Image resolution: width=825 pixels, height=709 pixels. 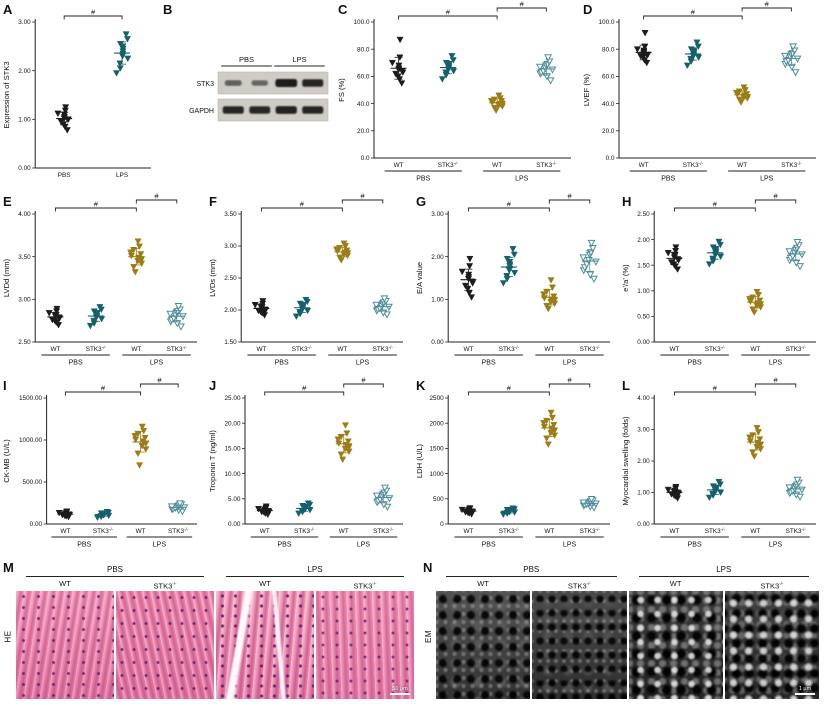 What do you see at coordinates (419, 460) in the screenshot?
I see `y-axis-title: LDH (U/L)` at bounding box center [419, 460].